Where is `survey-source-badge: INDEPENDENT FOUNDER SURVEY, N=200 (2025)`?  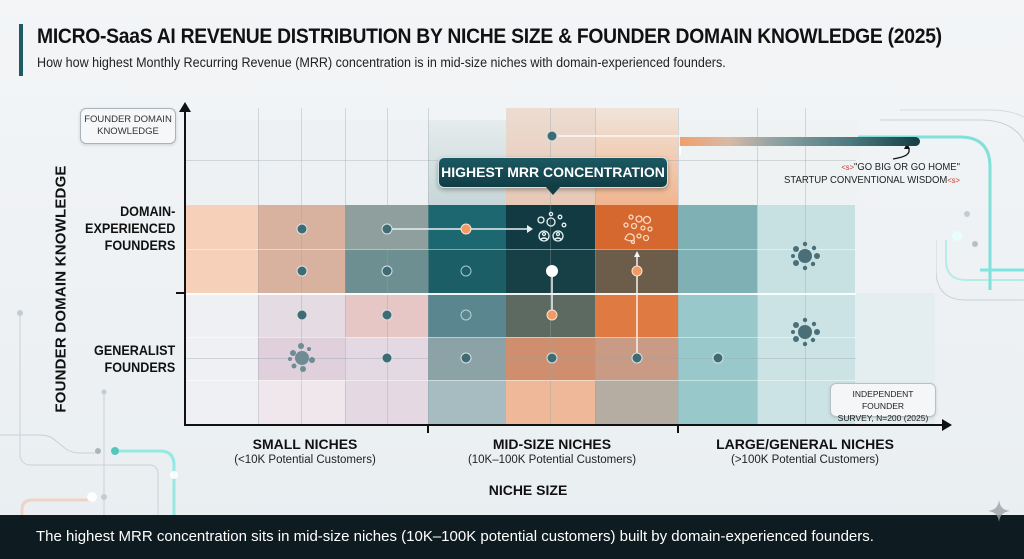 survey-source-badge: INDEPENDENT FOUNDER SURVEY, N=200 (2025) is located at coordinates (883, 403).